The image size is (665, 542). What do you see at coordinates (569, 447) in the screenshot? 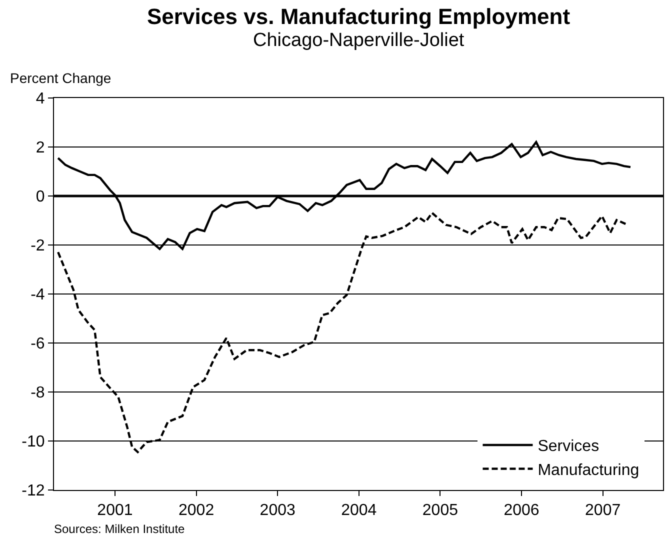
I see `legend-label: Services` at bounding box center [569, 447].